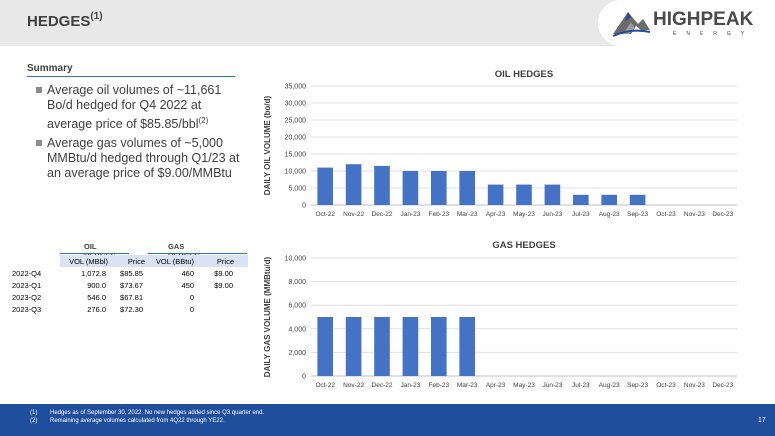 This screenshot has height=436, width=775. I want to click on chart-title: GAS HEDGES, so click(523, 245).